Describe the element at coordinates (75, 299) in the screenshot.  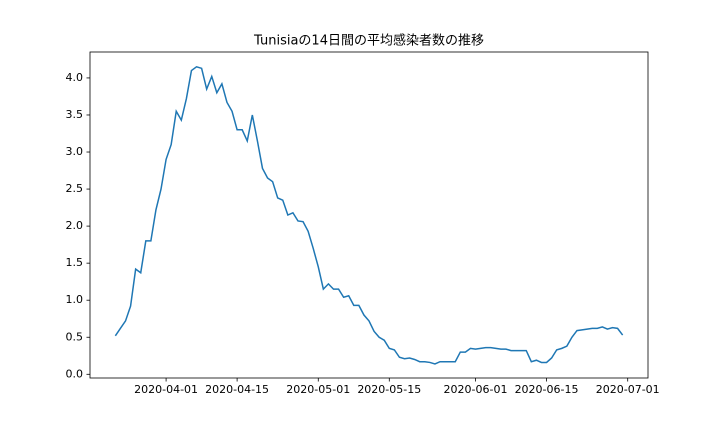
I see `y-tick-label: 1.0` at that location.